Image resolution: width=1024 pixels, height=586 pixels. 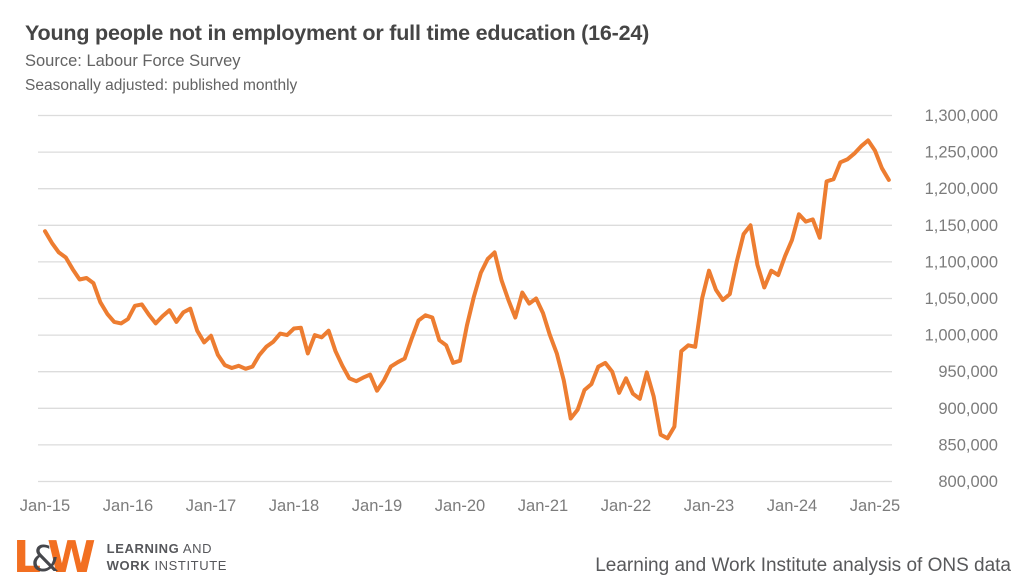 What do you see at coordinates (968, 409) in the screenshot?
I see `y-tick-label: 900,000` at bounding box center [968, 409].